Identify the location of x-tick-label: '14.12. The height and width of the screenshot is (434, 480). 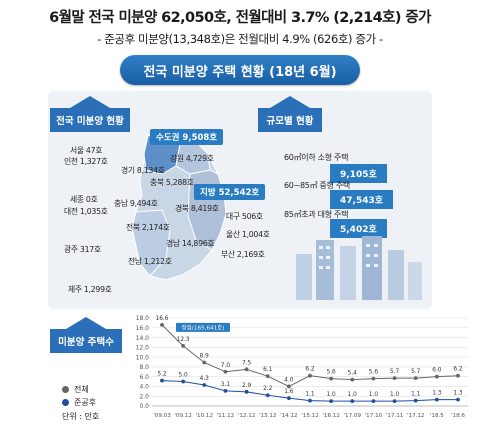
(289, 416).